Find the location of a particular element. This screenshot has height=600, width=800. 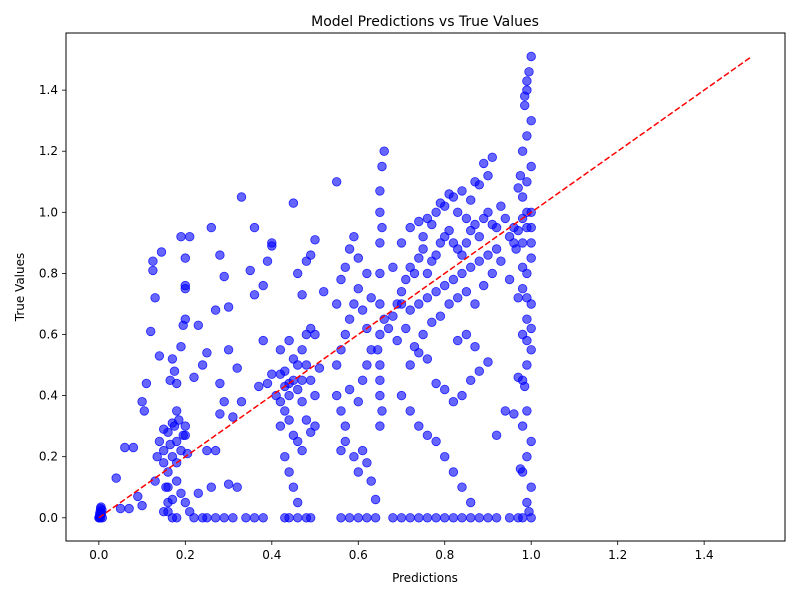

x-tick-label: 0.8 is located at coordinates (444, 555).